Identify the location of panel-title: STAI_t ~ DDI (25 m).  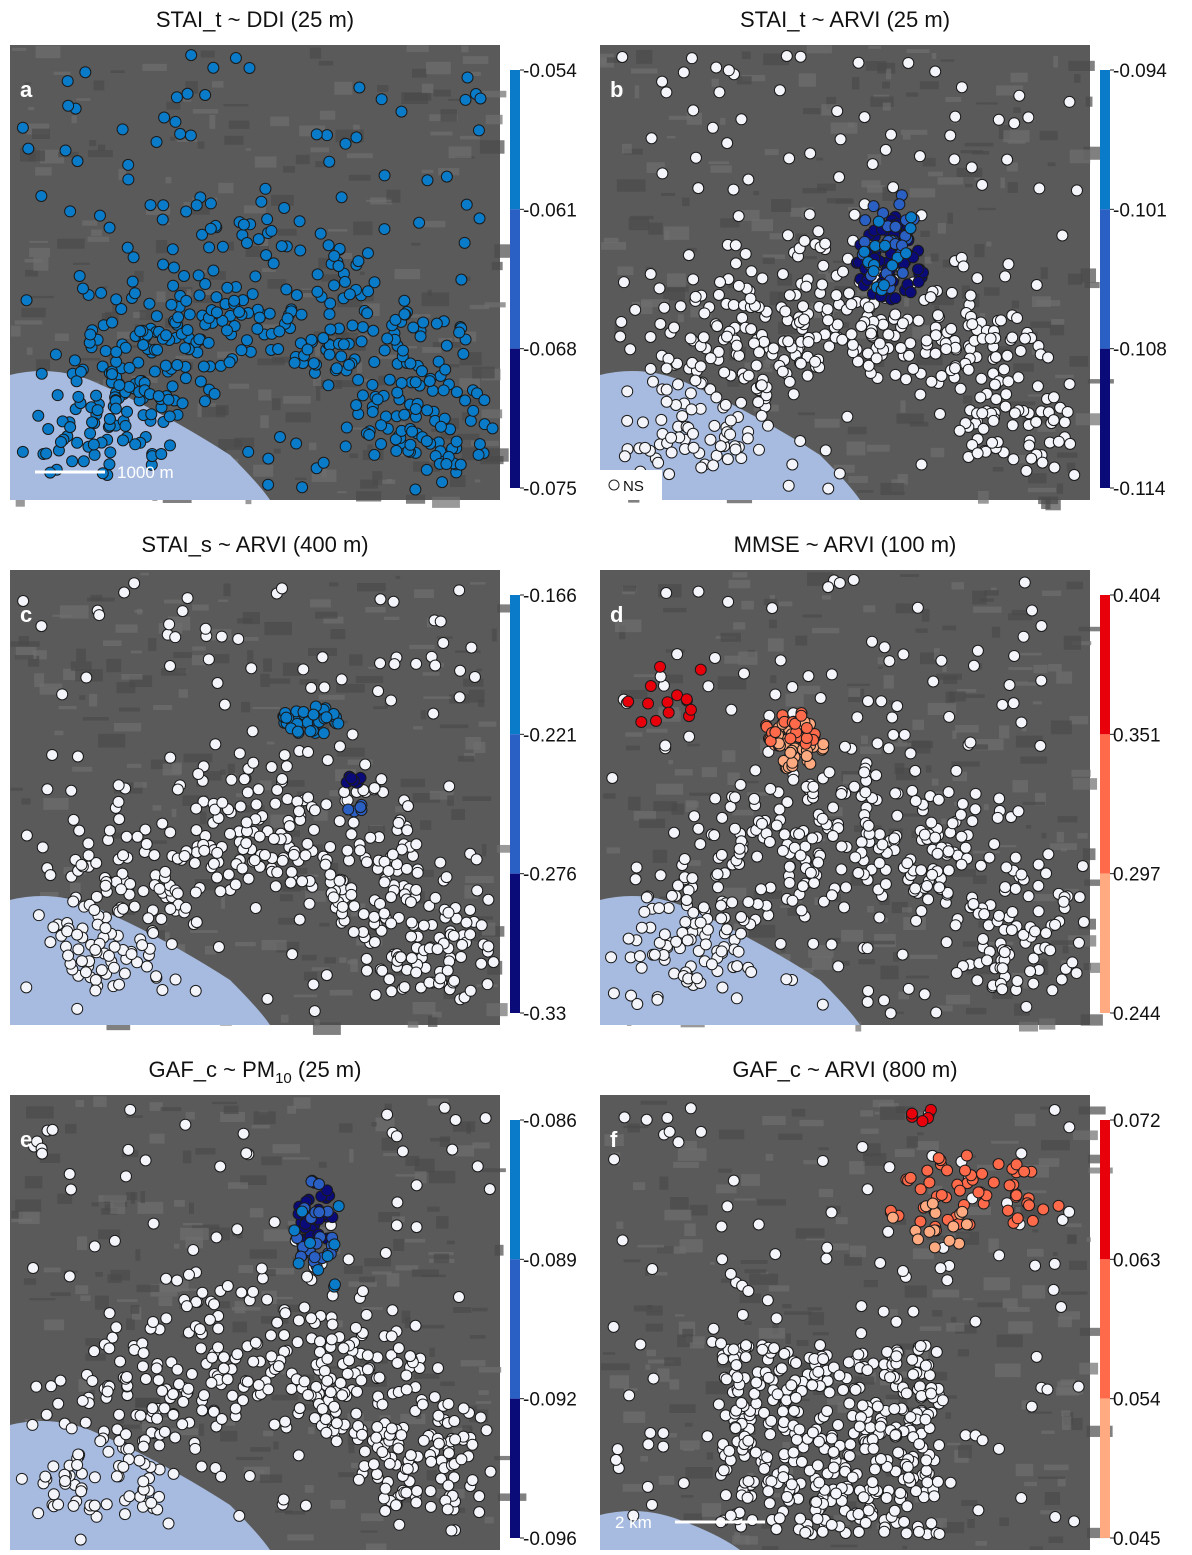
(255, 19).